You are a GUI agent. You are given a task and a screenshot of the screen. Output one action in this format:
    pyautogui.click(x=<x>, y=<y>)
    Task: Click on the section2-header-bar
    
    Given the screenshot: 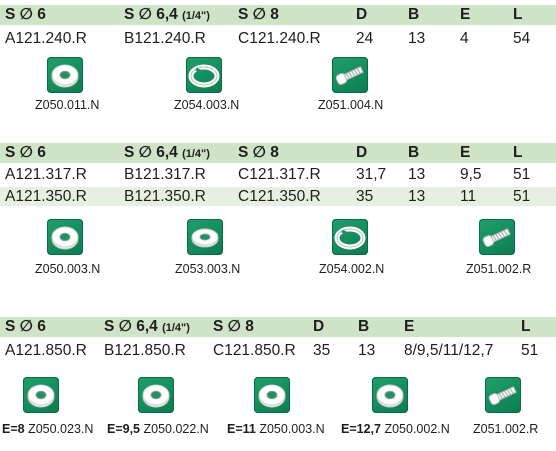 What is the action you would take?
    pyautogui.click(x=278, y=153)
    